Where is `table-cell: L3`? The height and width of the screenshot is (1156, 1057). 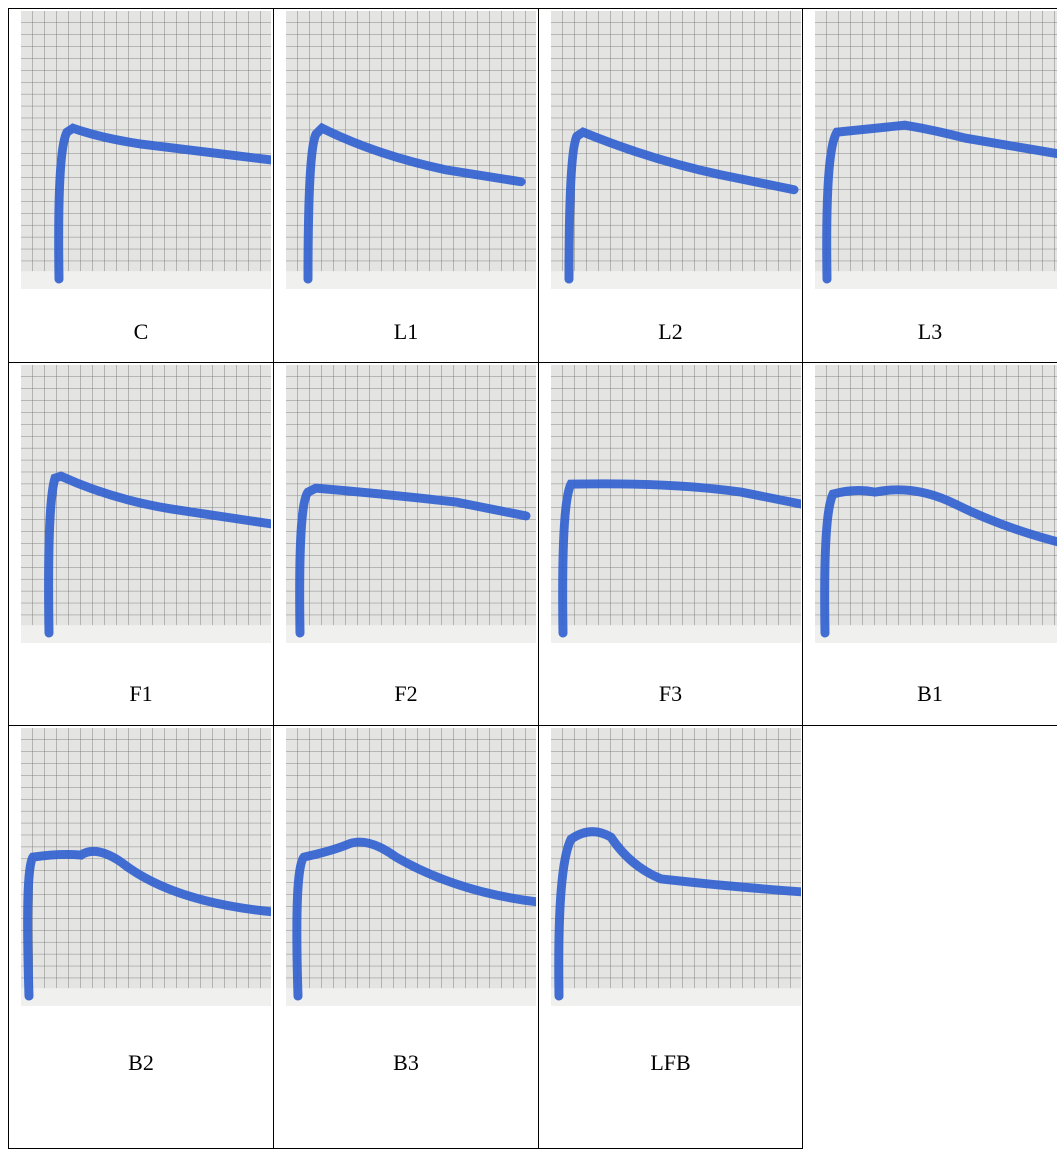
table-cell: L3 is located at coordinates (929, 185).